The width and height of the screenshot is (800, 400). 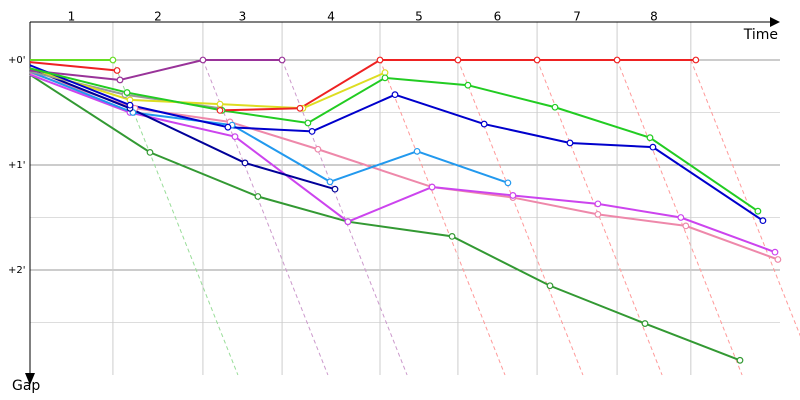 What do you see at coordinates (72, 17) in the screenshot?
I see `lap-label: 1` at bounding box center [72, 17].